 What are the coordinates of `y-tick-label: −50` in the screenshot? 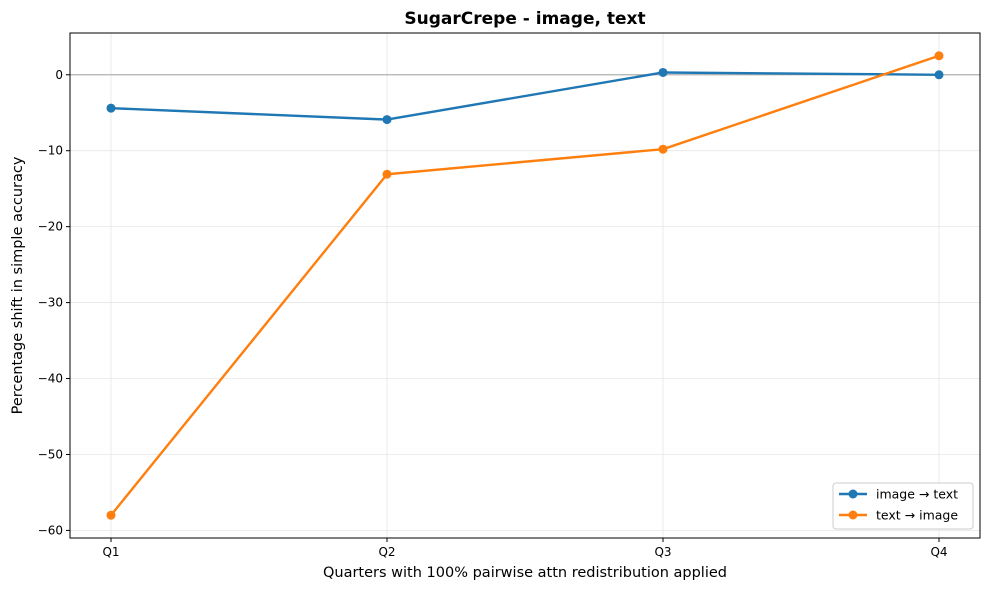 It's located at (50, 454).